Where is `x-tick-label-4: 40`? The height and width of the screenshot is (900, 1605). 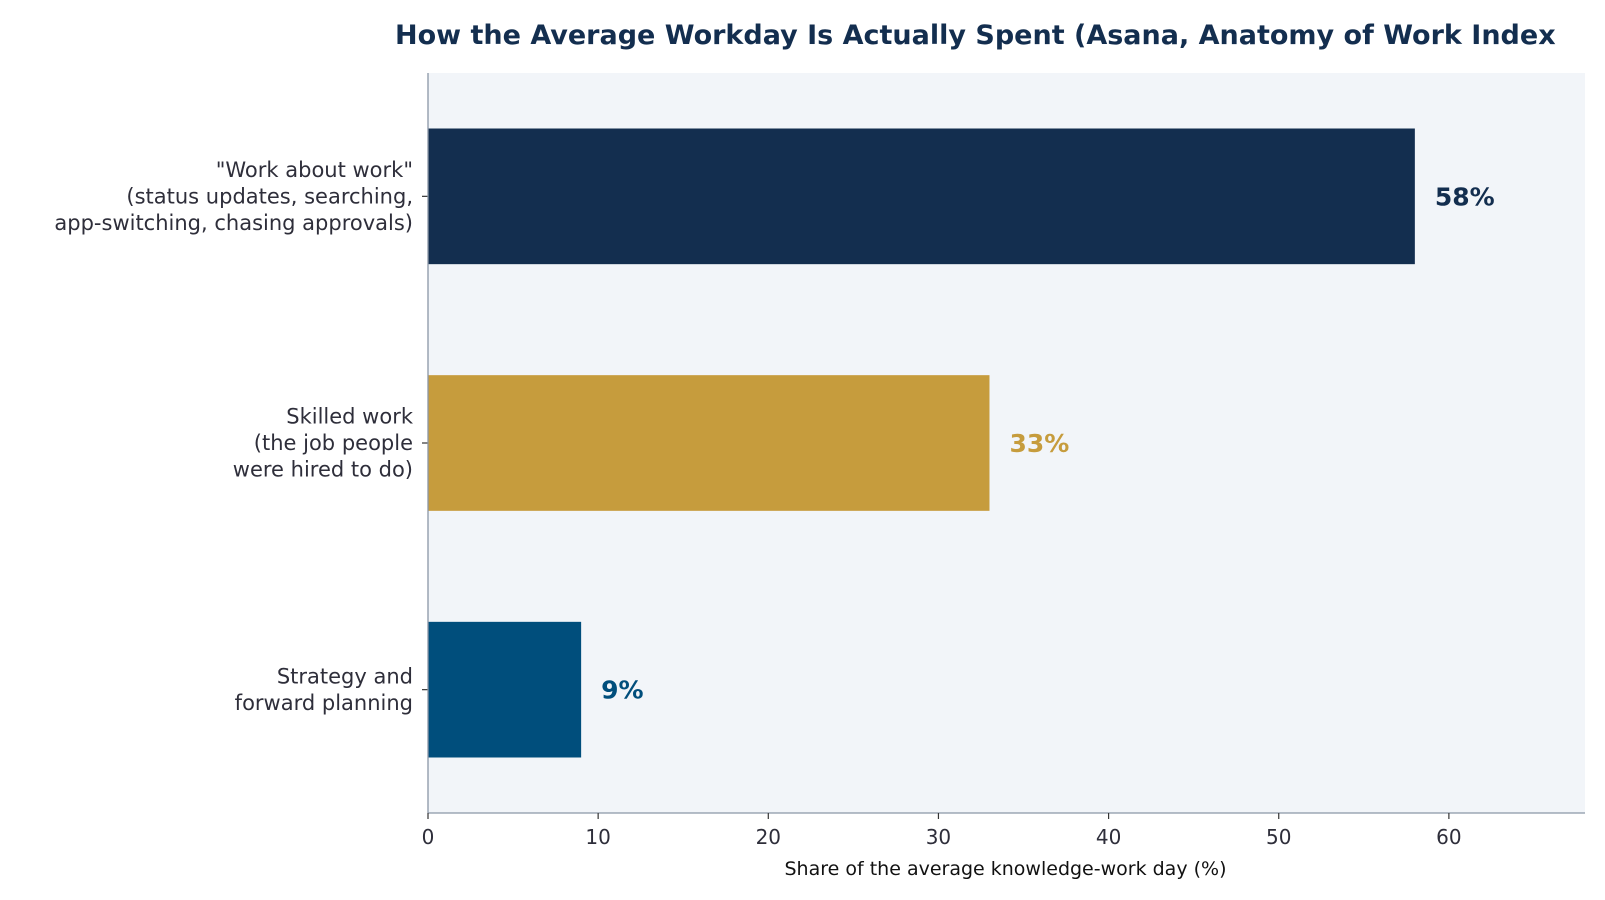 x-tick-label-4: 40 is located at coordinates (1108, 837).